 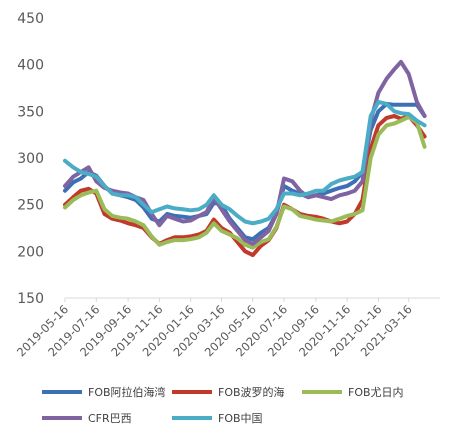 What do you see at coordinates (30, 252) in the screenshot?
I see `y-tick-label: 200` at bounding box center [30, 252].